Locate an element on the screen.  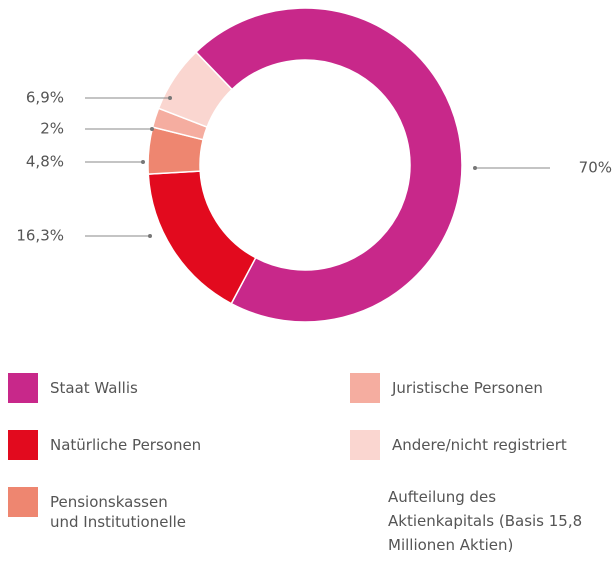
value-label: 2% is located at coordinates (52, 129).